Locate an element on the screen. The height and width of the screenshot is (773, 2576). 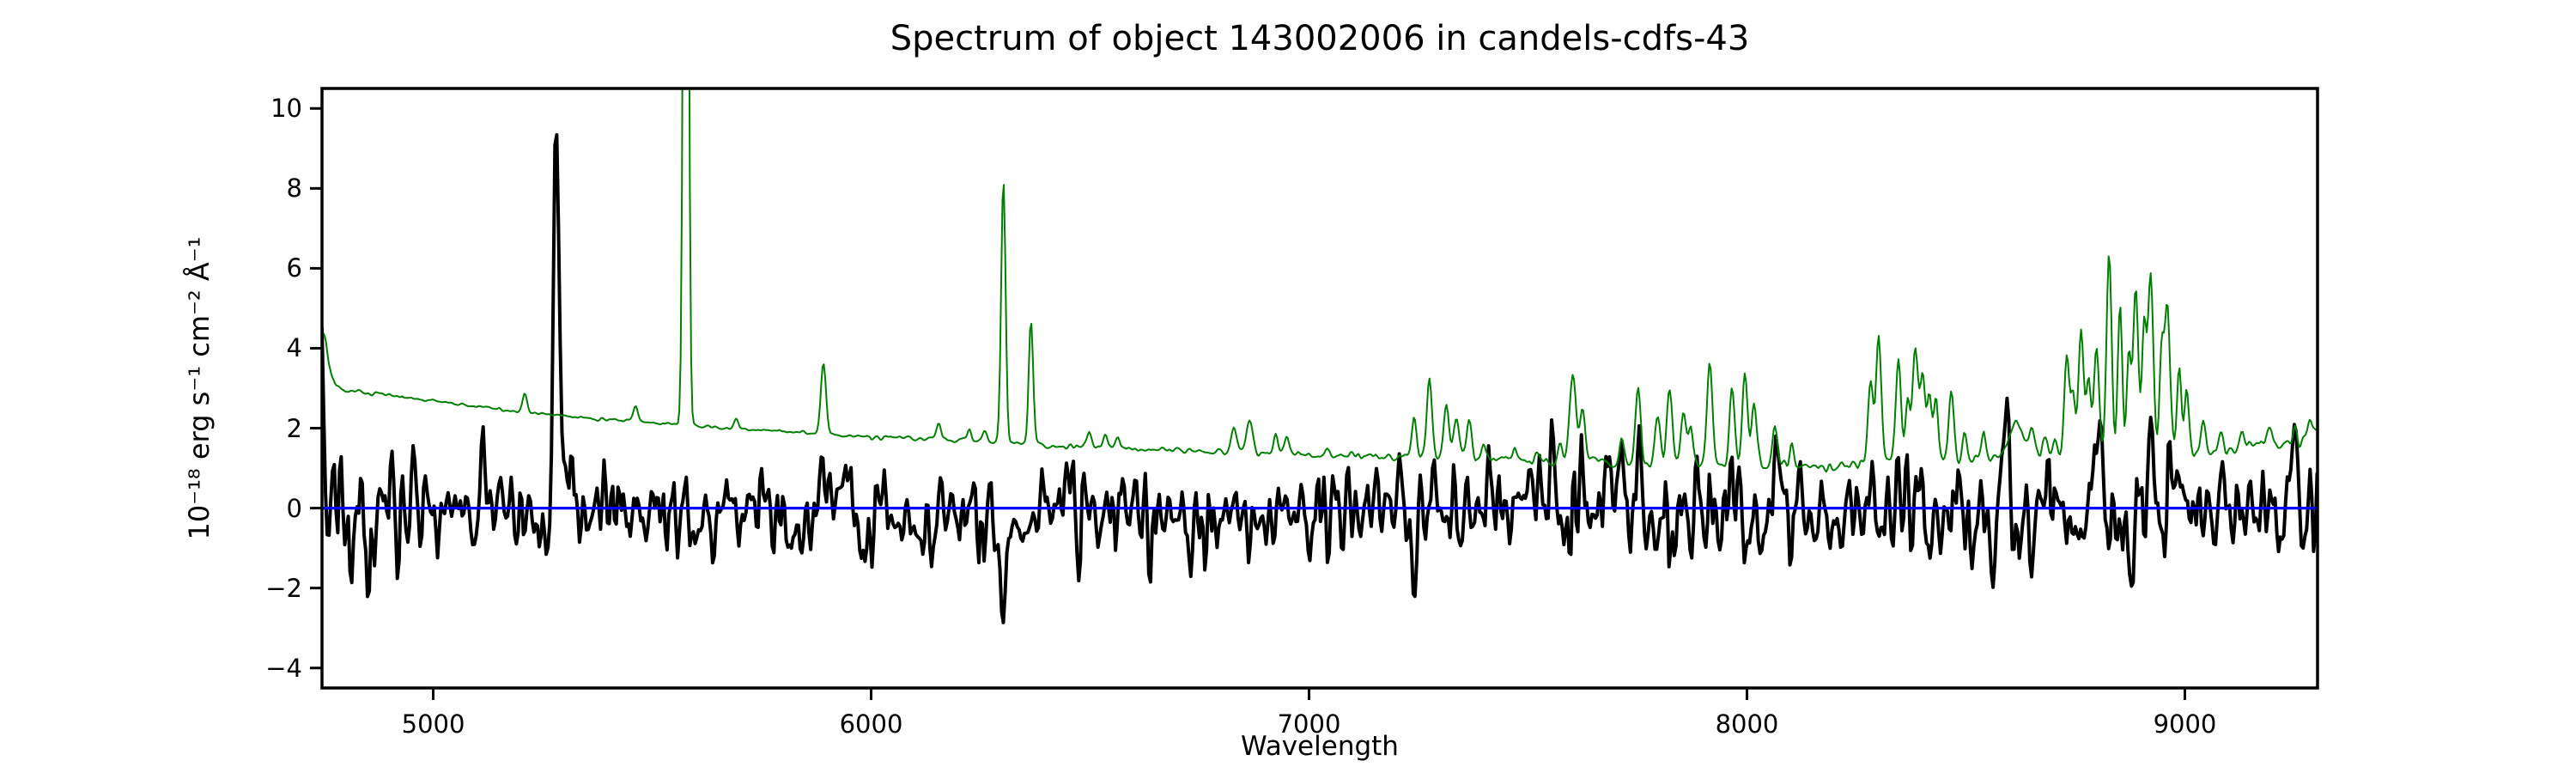
x-tick-label: 8000 is located at coordinates (1747, 724).